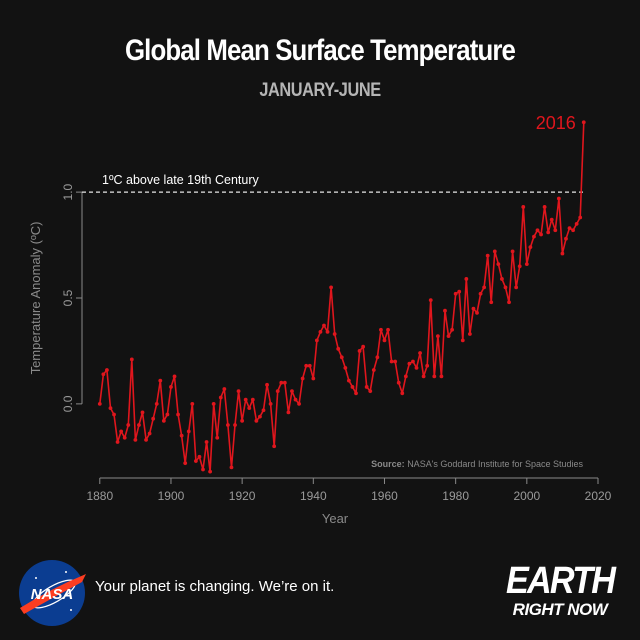  I want to click on nasa-logo-text: NASA, so click(52, 594).